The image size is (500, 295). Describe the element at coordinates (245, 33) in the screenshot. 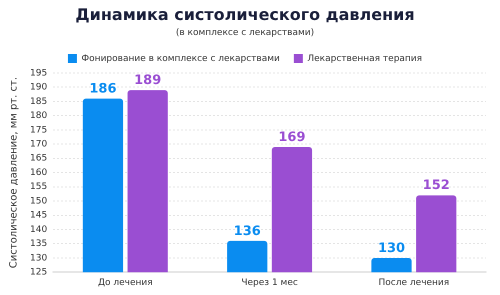

I see `chart-subtitle: (в комплексе с лекарствами)` at that location.